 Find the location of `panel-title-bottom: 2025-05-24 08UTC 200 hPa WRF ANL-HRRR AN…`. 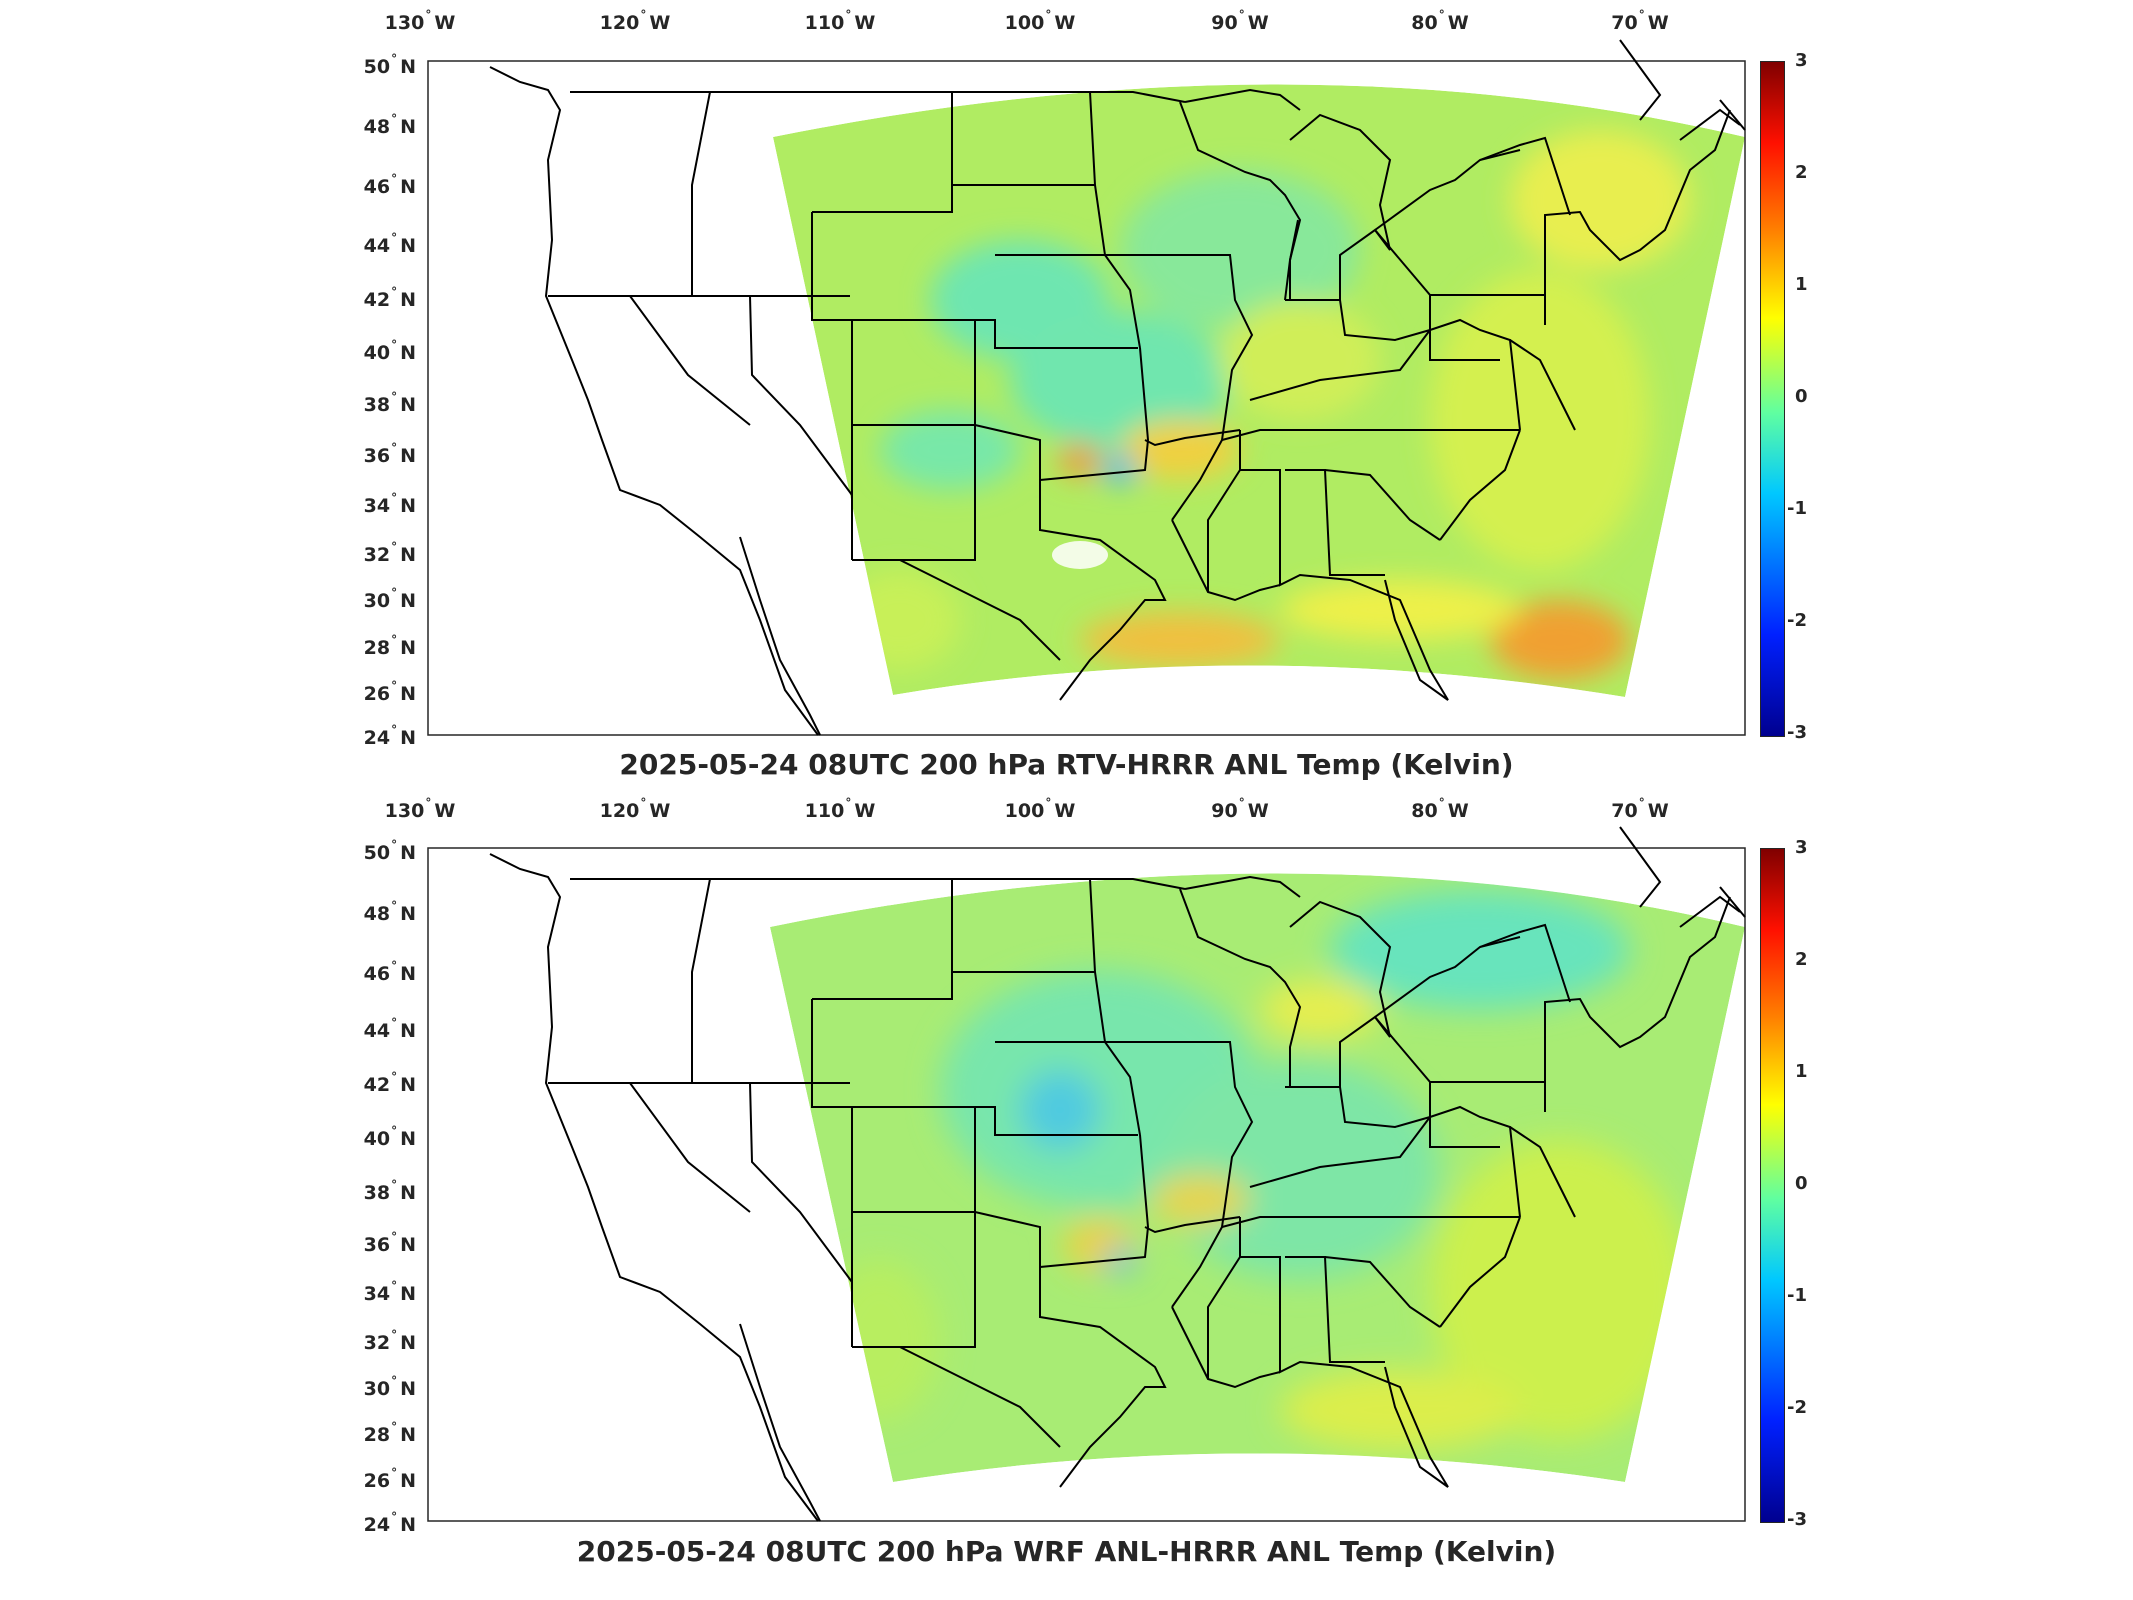

panel-title-bottom: 2025-05-24 08UTC 200 hPa WRF ANL-HRRR AN… is located at coordinates (1066, 1551).